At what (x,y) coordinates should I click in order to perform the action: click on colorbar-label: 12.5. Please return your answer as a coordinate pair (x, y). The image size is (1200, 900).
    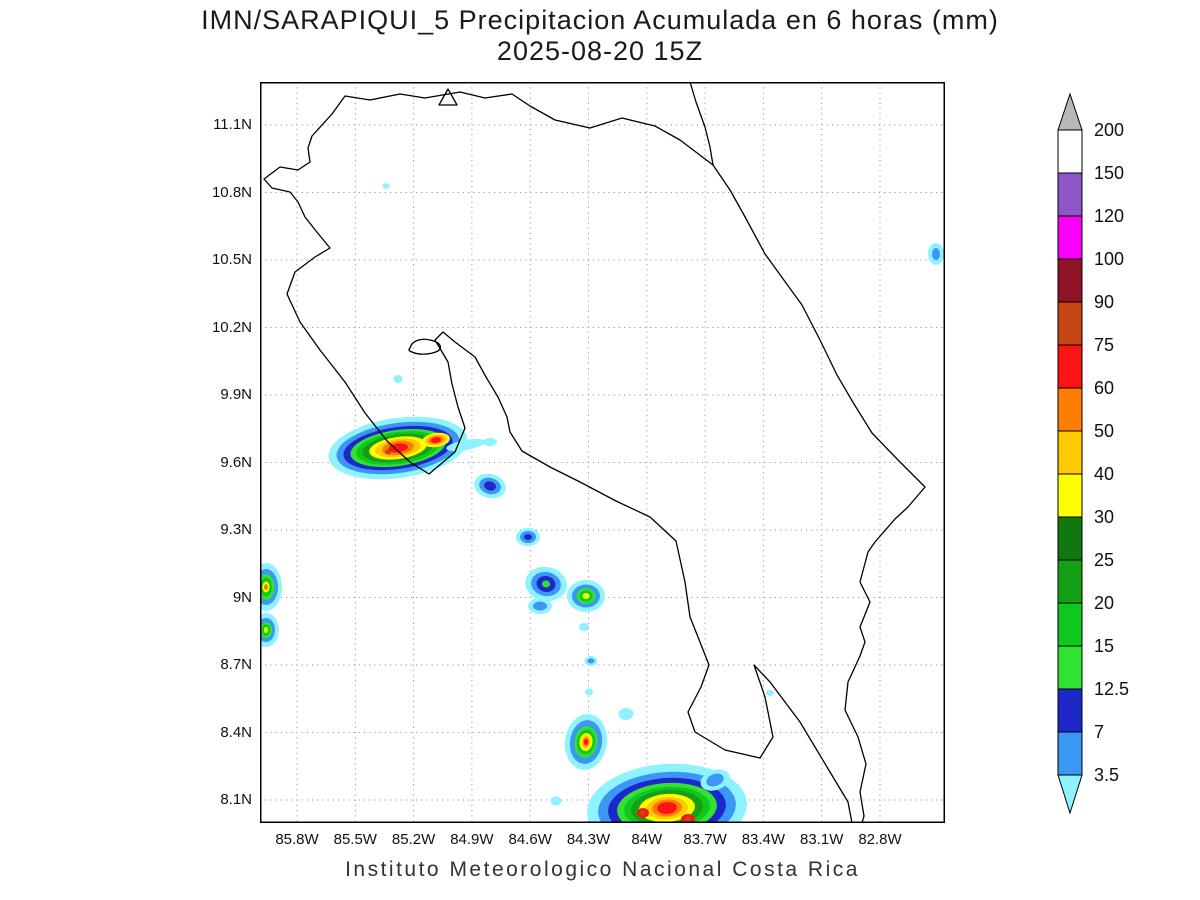
    Looking at the image, I should click on (1111, 689).